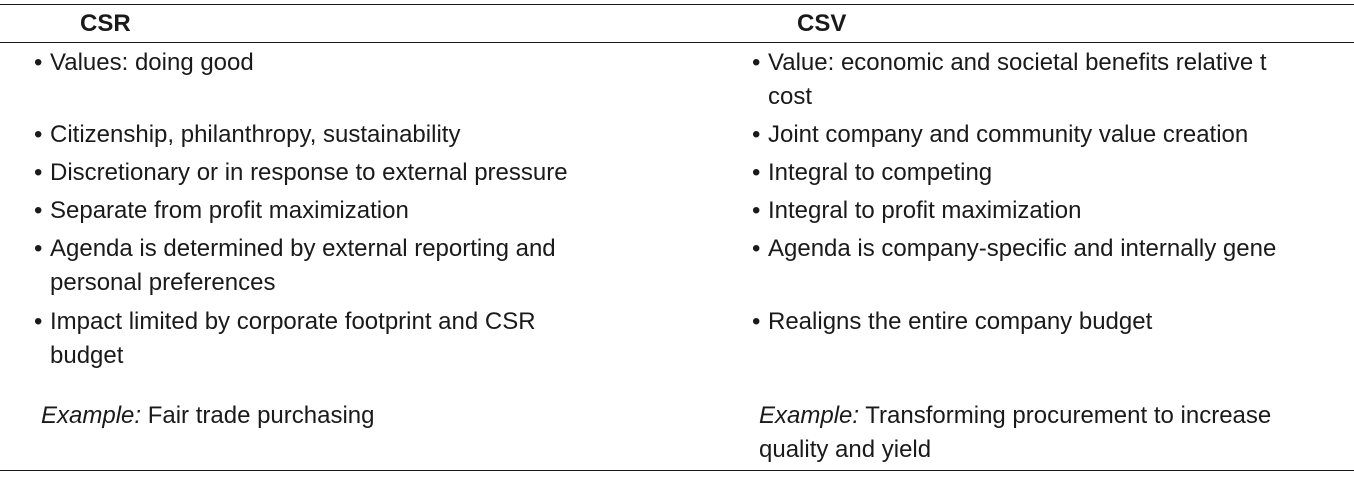 This screenshot has width=1354, height=482. What do you see at coordinates (790, 96) in the screenshot?
I see `csv-item-text-continued: cost` at bounding box center [790, 96].